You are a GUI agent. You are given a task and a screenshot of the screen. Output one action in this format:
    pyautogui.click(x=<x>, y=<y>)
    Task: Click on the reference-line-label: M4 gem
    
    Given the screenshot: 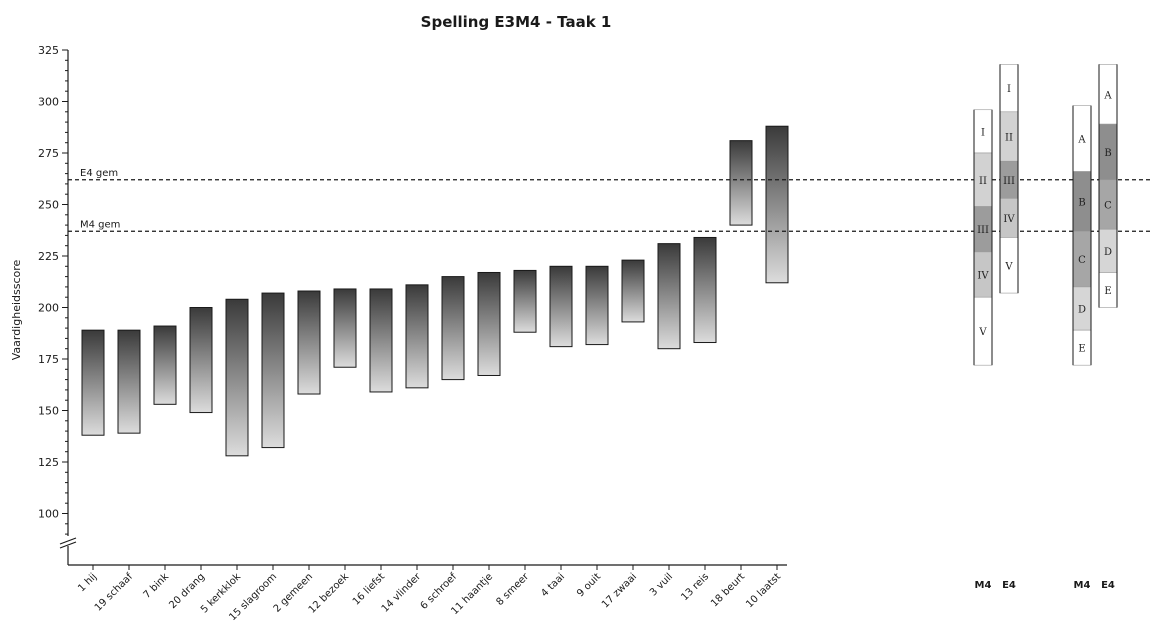 What is the action you would take?
    pyautogui.click(x=100, y=224)
    